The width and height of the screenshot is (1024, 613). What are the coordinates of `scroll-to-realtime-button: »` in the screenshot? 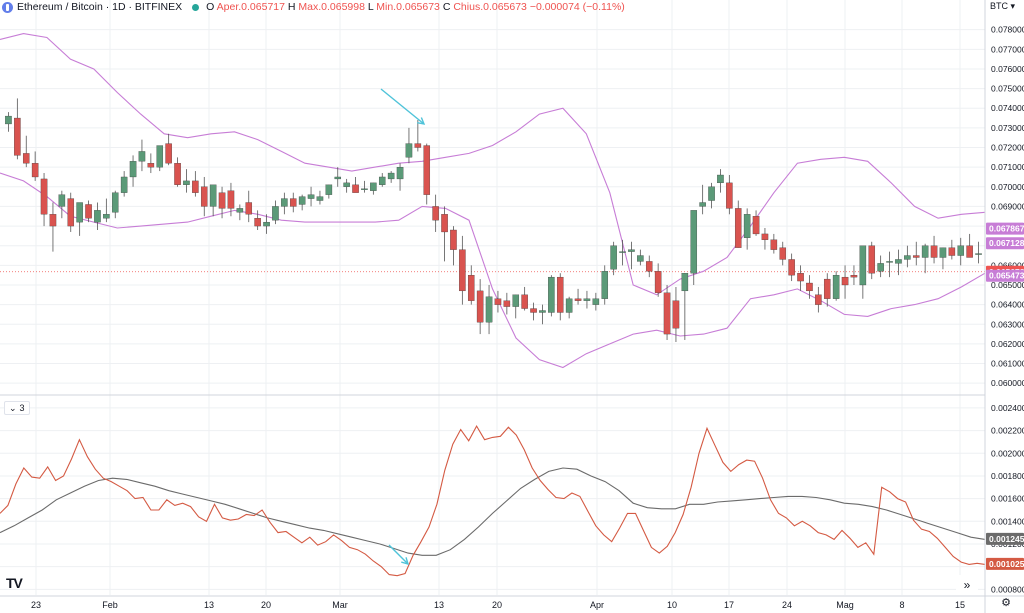 It's located at (967, 585).